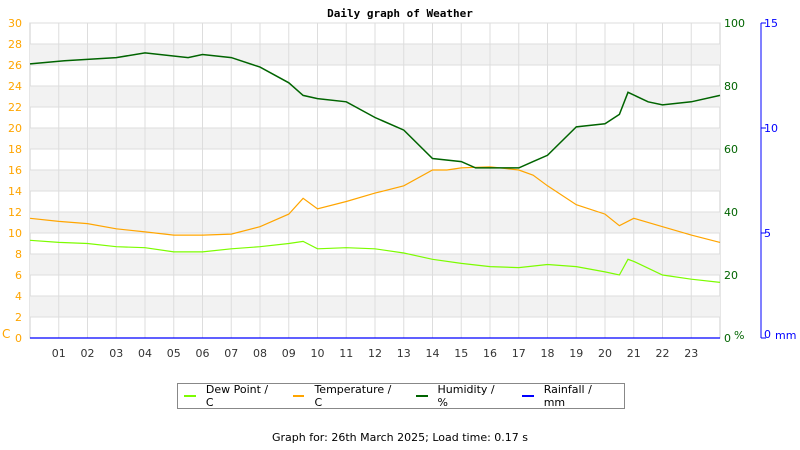 Image resolution: width=800 pixels, height=450 pixels. I want to click on legend-label: Temperature / C, so click(353, 396).